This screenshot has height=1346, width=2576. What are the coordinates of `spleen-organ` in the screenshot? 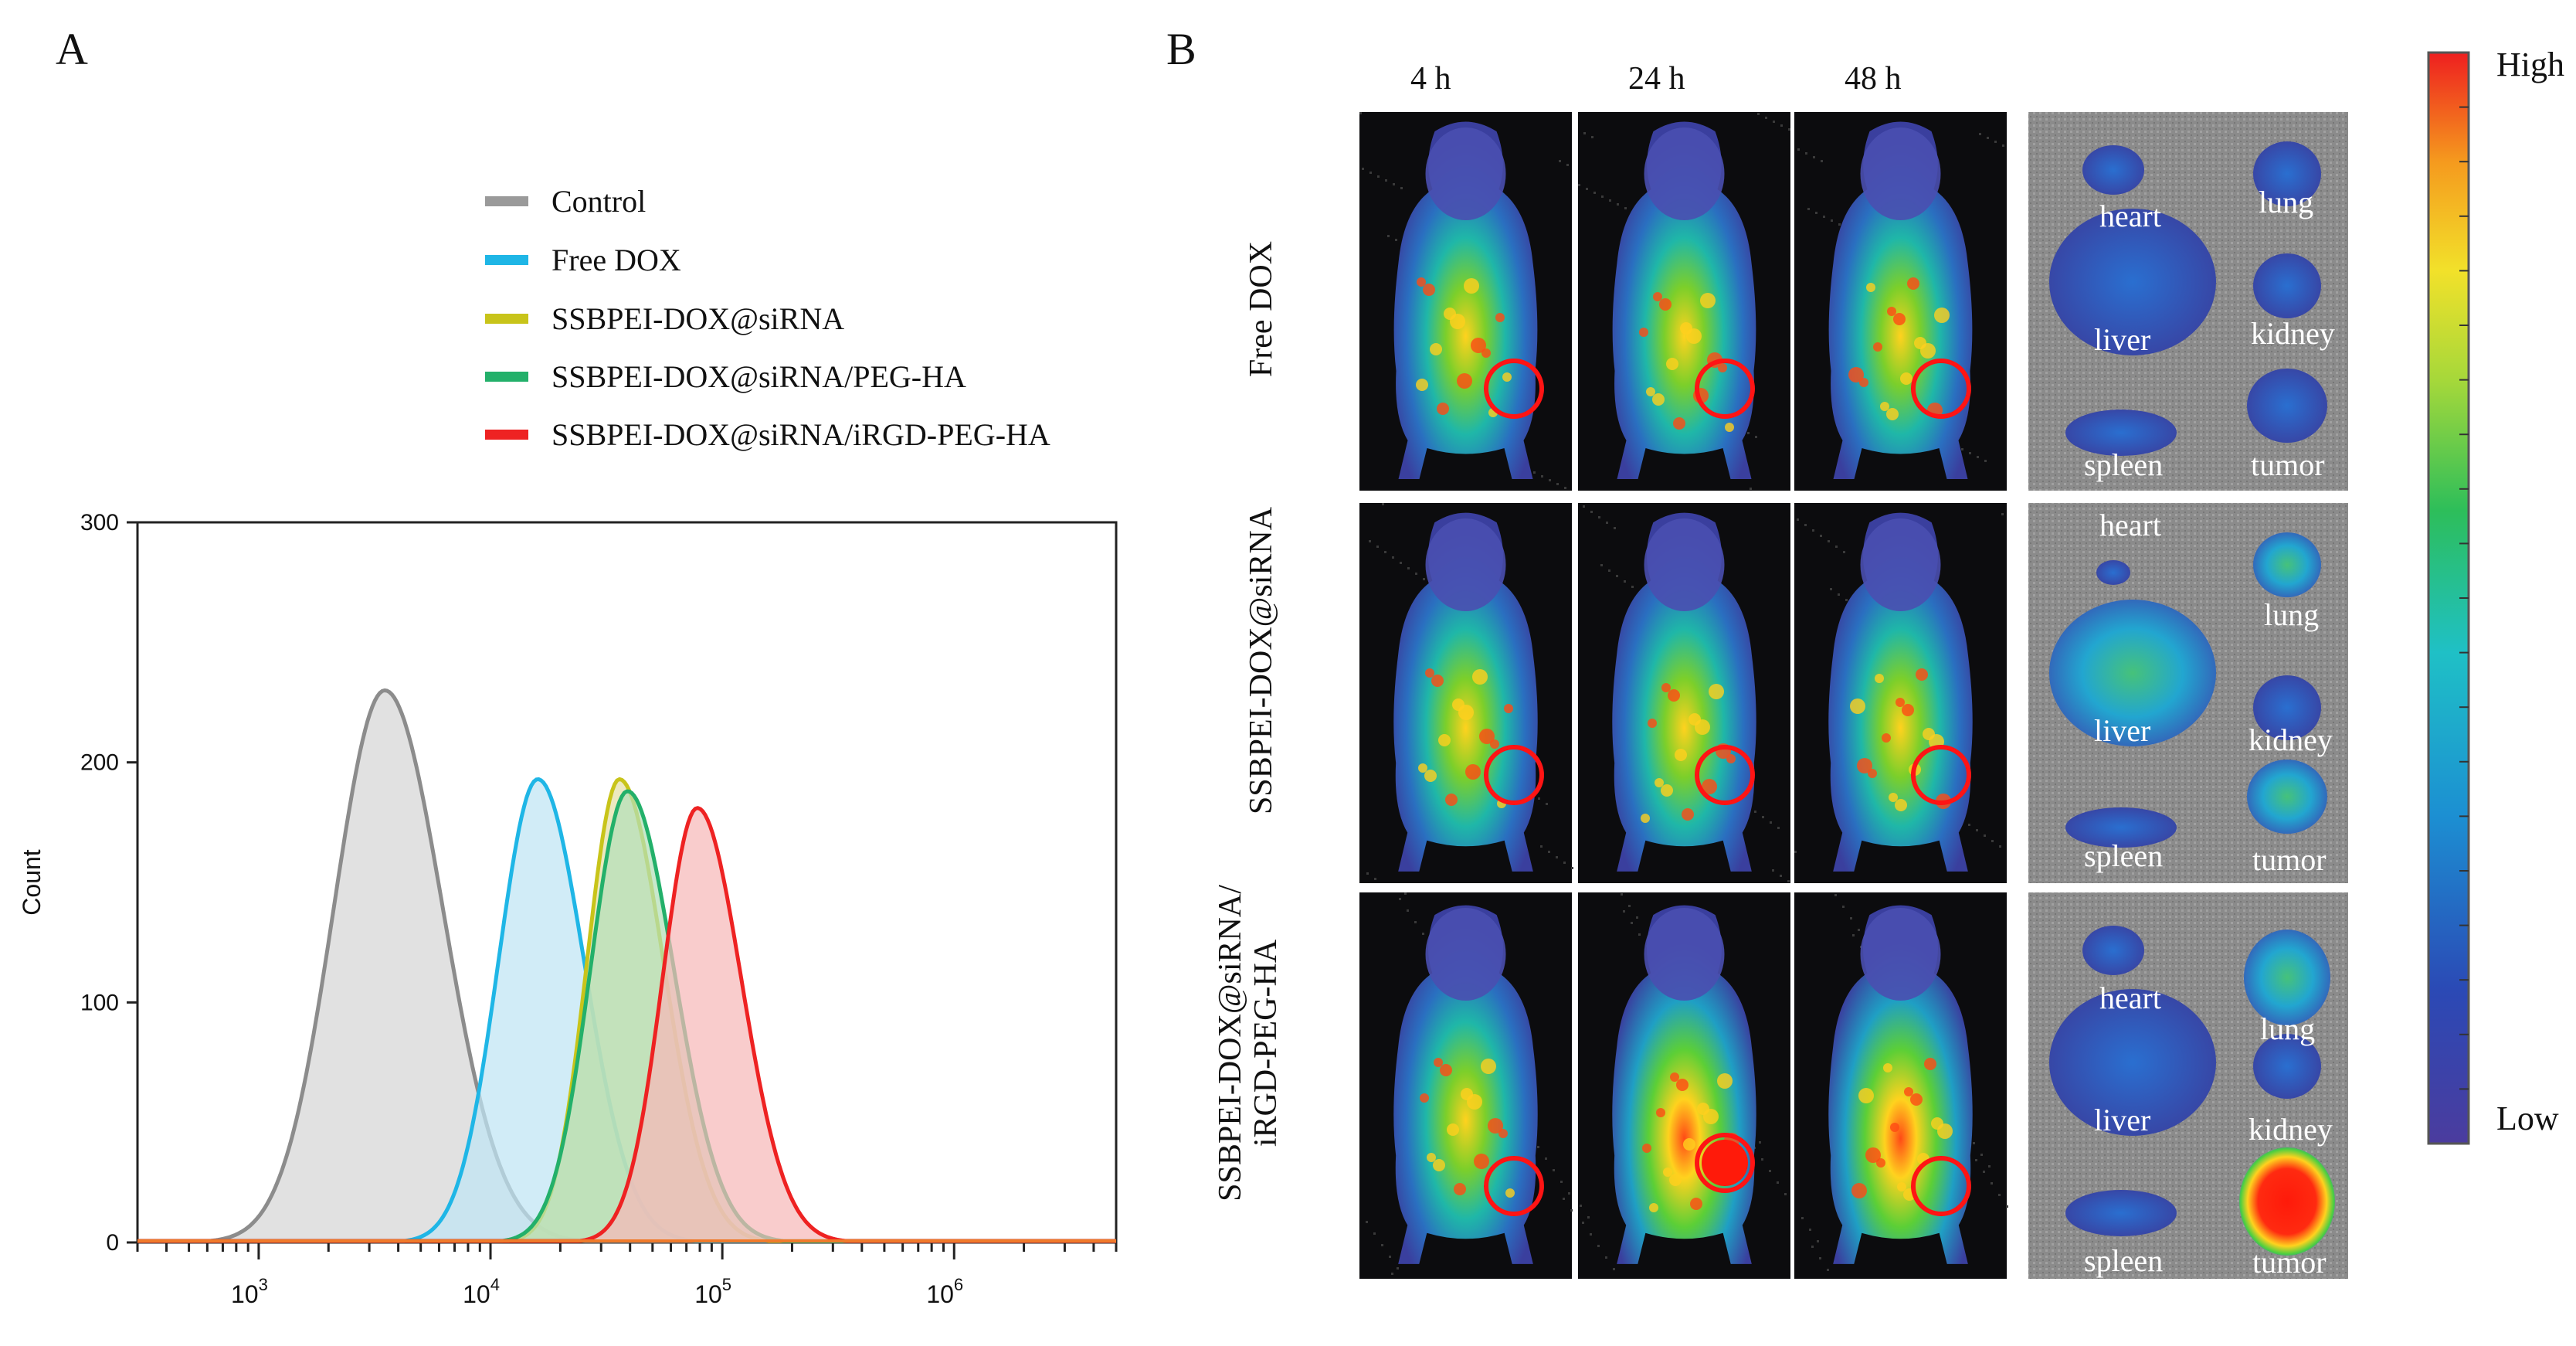 It's located at (2121, 1213).